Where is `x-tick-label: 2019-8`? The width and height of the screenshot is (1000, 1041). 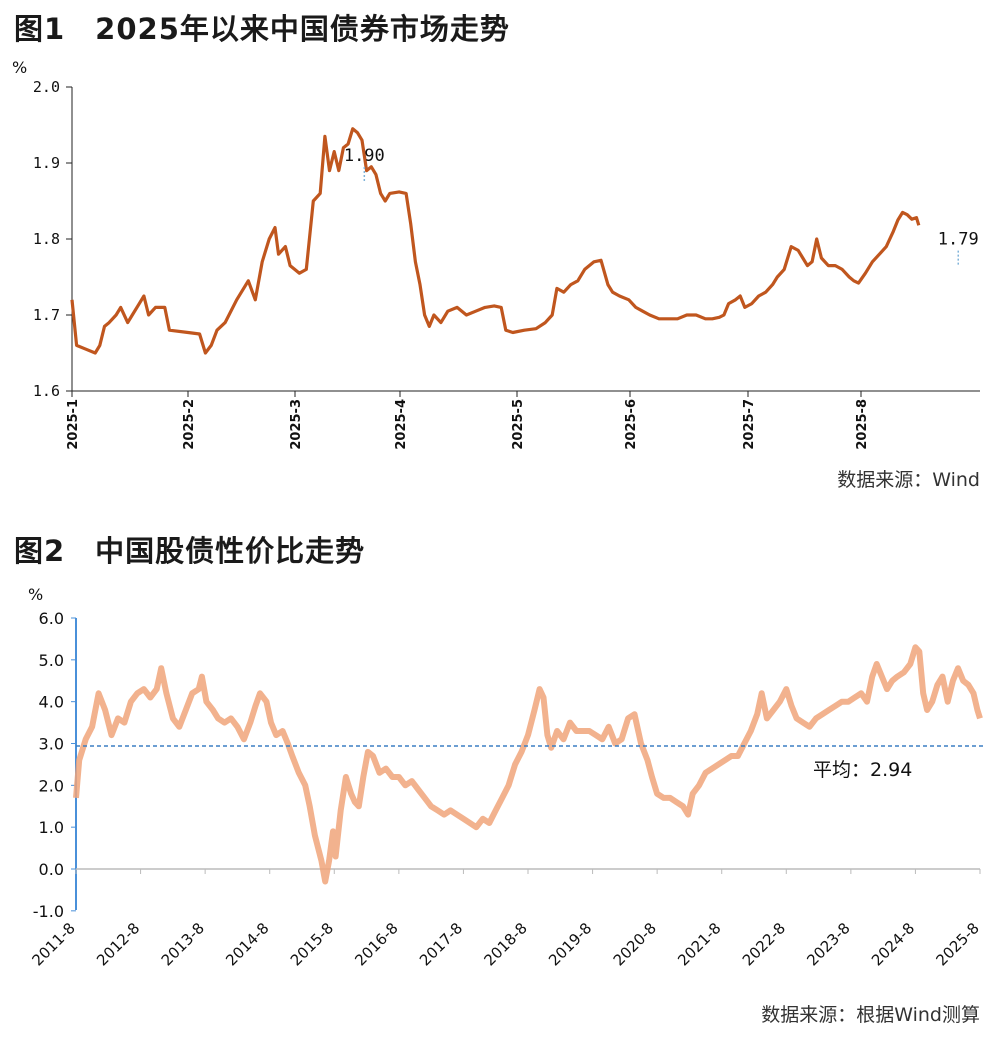 x-tick-label: 2019-8 is located at coordinates (570, 944).